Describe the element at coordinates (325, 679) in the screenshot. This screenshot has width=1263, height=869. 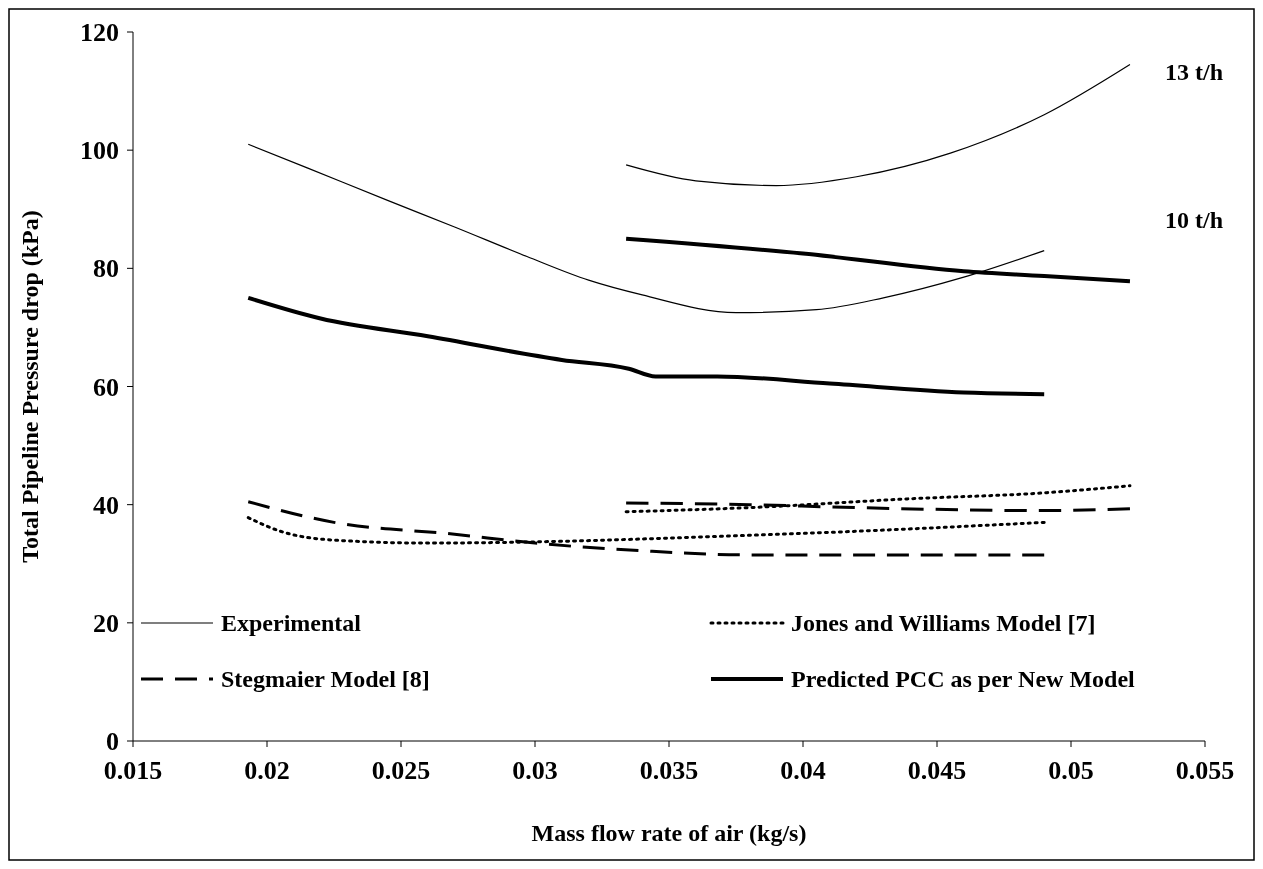
I see `legend-label: Stegmaier Model [8]` at that location.